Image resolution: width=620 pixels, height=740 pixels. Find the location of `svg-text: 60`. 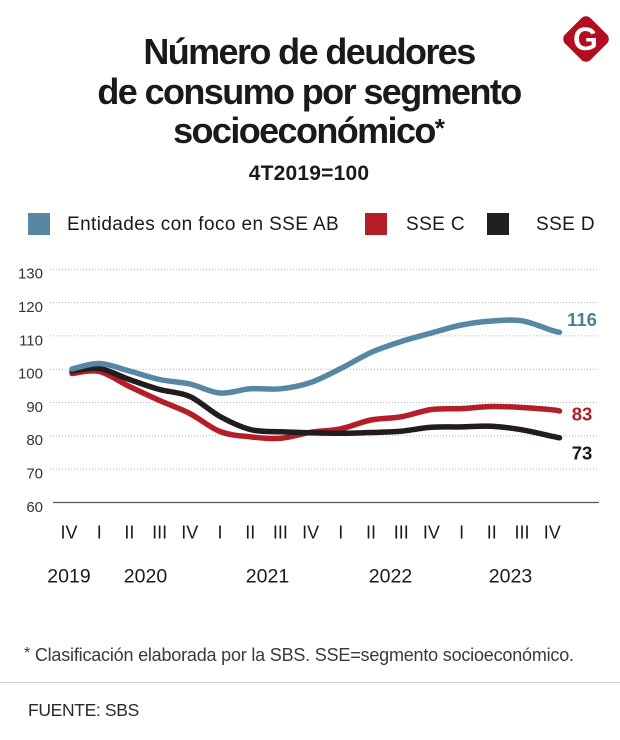

svg-text: 60 is located at coordinates (34, 507).